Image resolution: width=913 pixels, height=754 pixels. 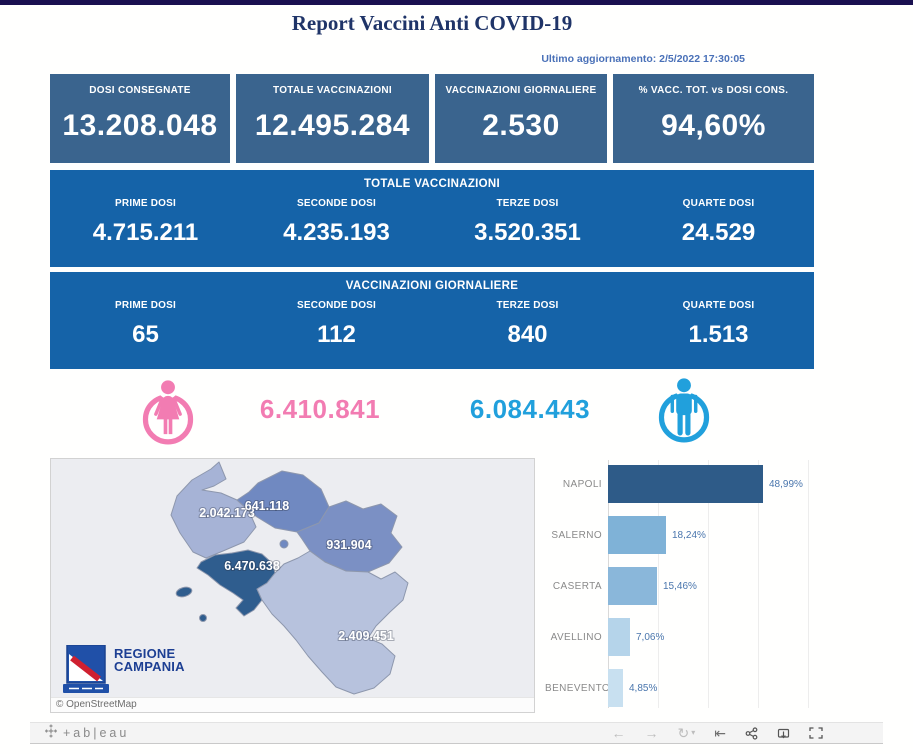 What do you see at coordinates (751, 733) in the screenshot?
I see `share-icon` at bounding box center [751, 733].